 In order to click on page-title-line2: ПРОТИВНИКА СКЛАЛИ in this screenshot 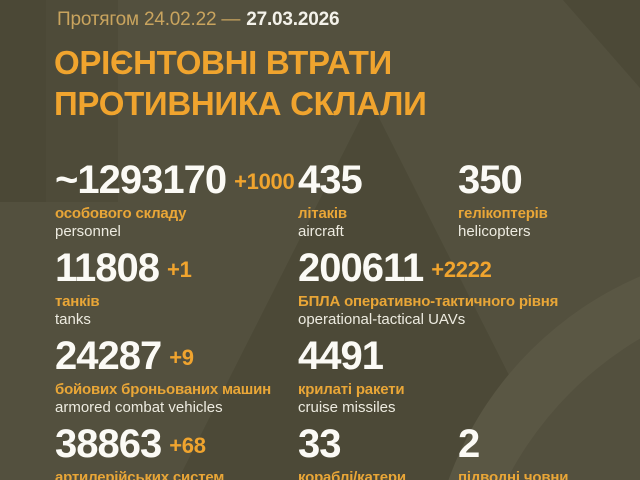, I will do `click(240, 103)`.